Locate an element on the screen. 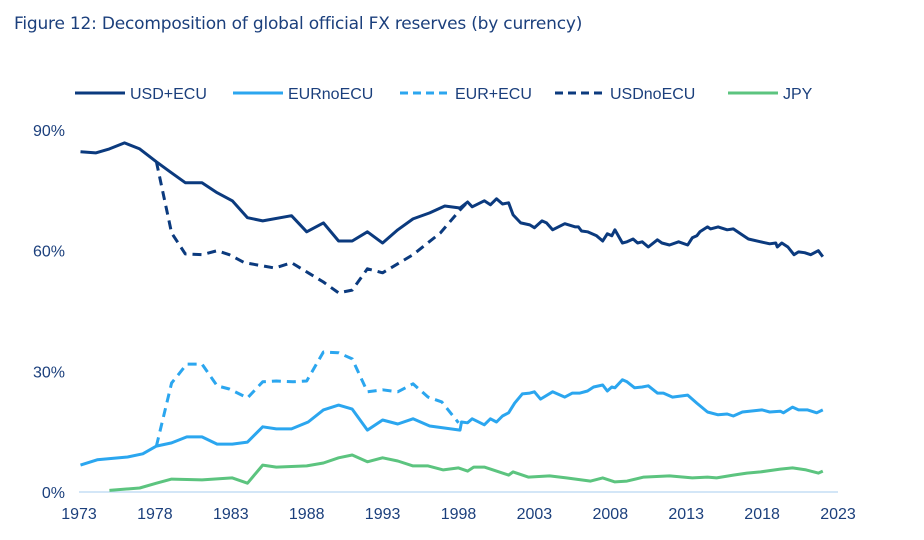  legend-label: USDnoECU is located at coordinates (652, 94).